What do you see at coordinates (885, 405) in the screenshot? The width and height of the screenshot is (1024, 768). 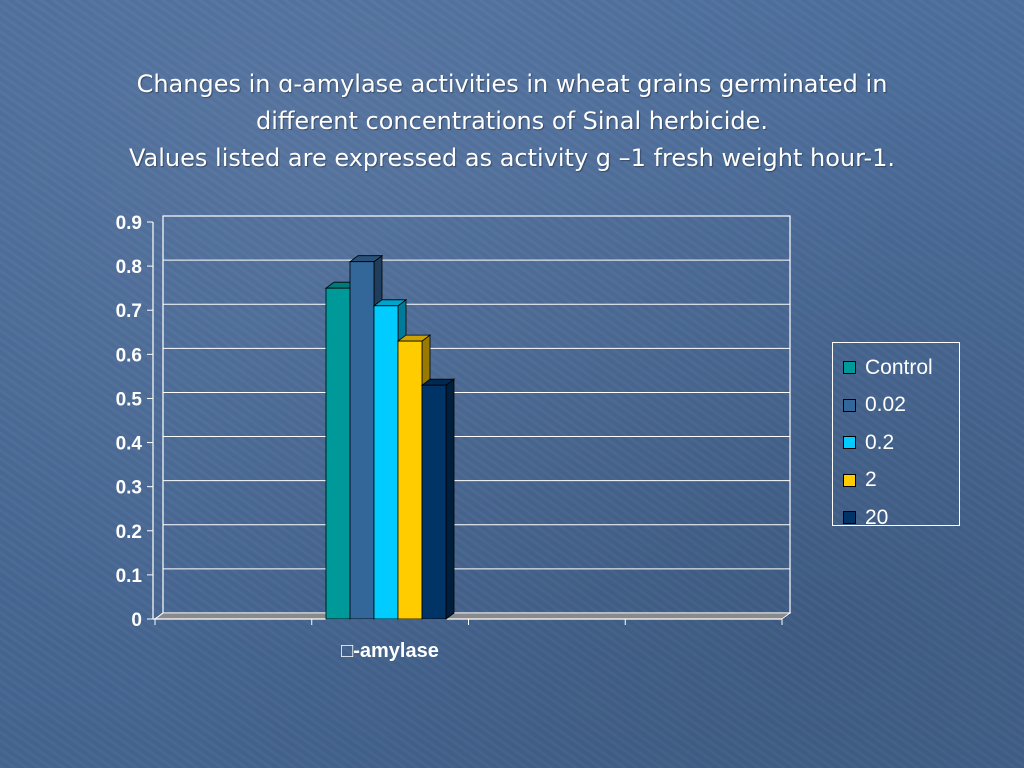 I see `legend-label: 0.02` at bounding box center [885, 405].